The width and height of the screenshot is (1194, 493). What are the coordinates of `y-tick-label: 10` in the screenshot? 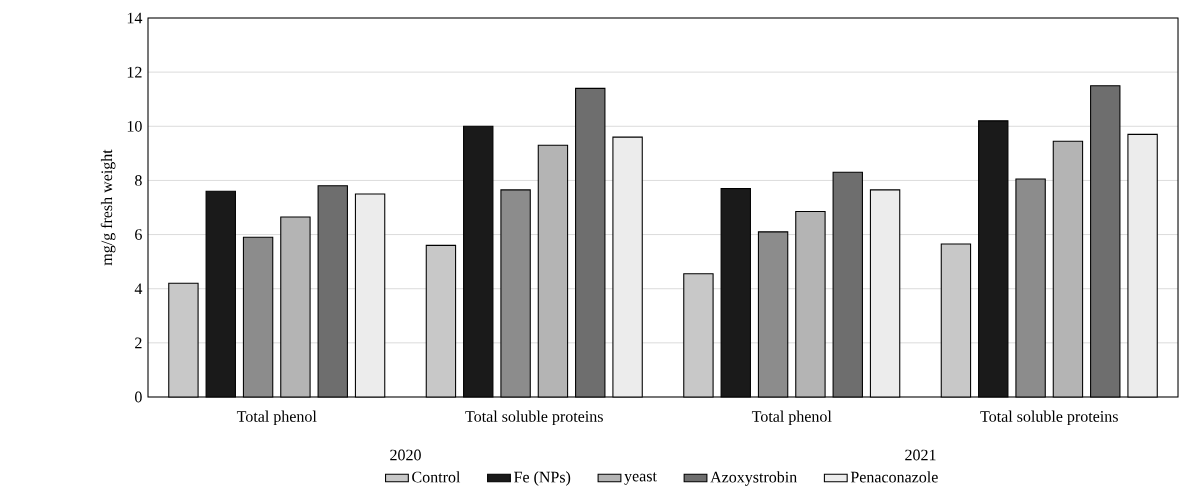 It's located at (134, 126).